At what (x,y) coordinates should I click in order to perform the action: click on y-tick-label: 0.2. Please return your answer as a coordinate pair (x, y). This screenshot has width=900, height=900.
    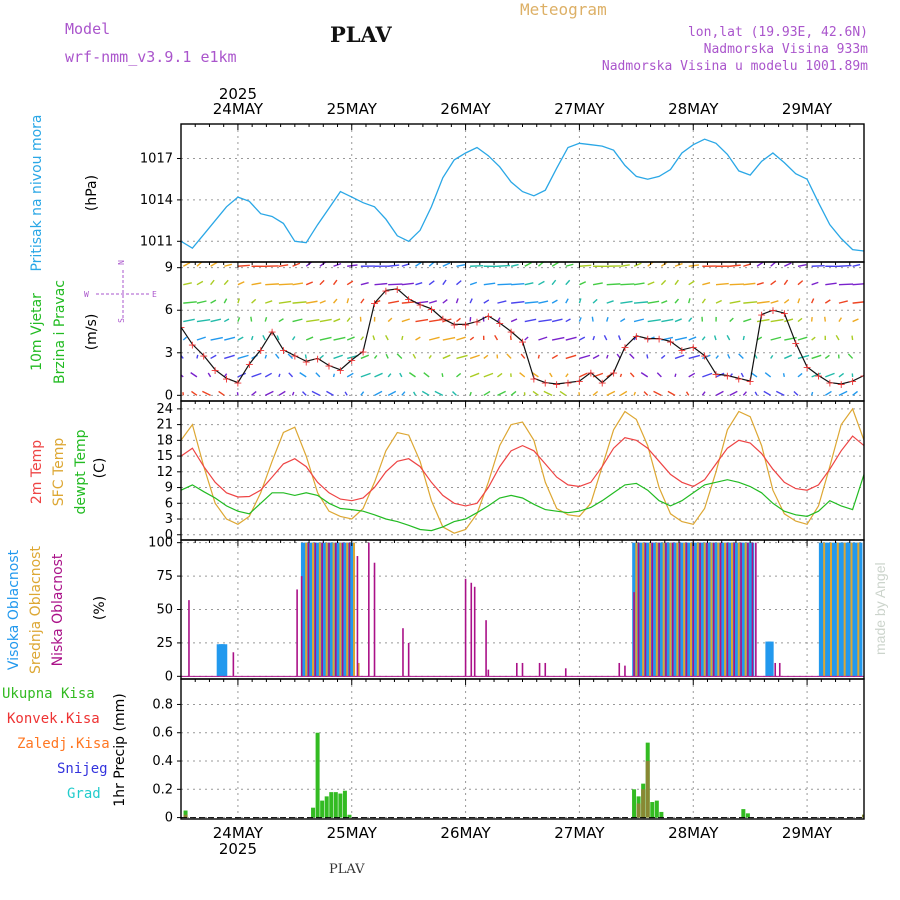
    Looking at the image, I should click on (162, 789).